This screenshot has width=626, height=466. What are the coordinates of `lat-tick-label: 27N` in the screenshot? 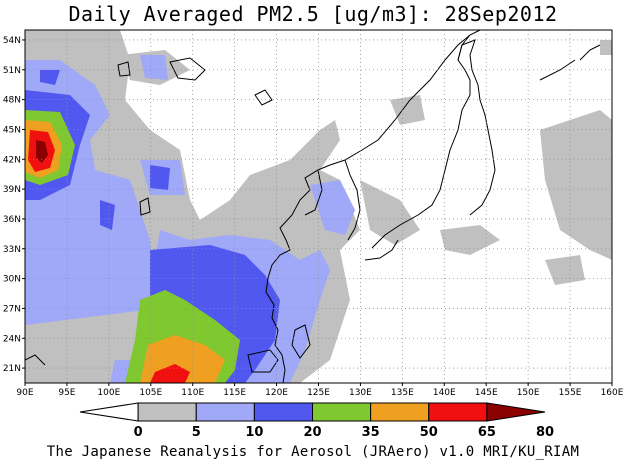 It's located at (12, 309).